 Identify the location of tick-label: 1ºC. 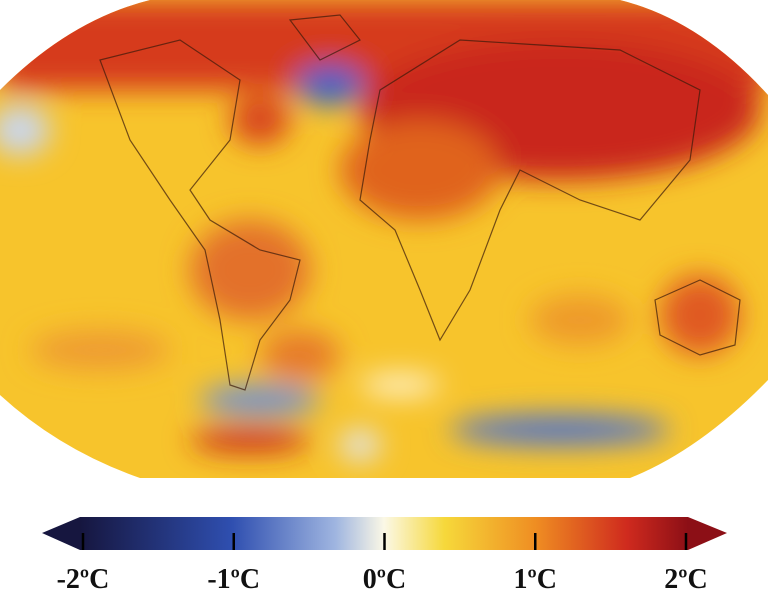
(535, 579).